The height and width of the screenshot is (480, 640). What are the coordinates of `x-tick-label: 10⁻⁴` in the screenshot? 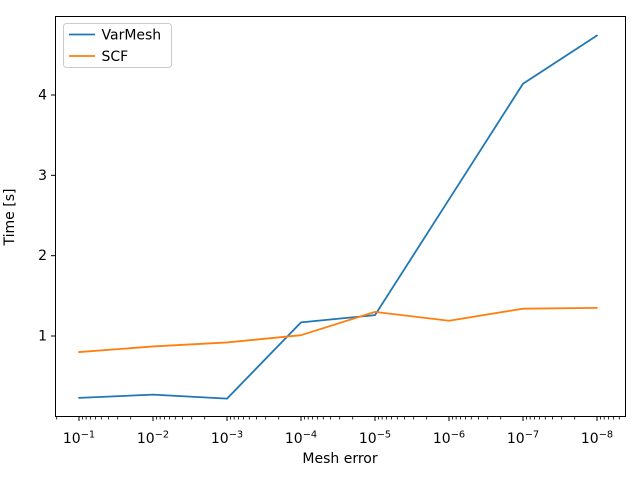 It's located at (301, 439).